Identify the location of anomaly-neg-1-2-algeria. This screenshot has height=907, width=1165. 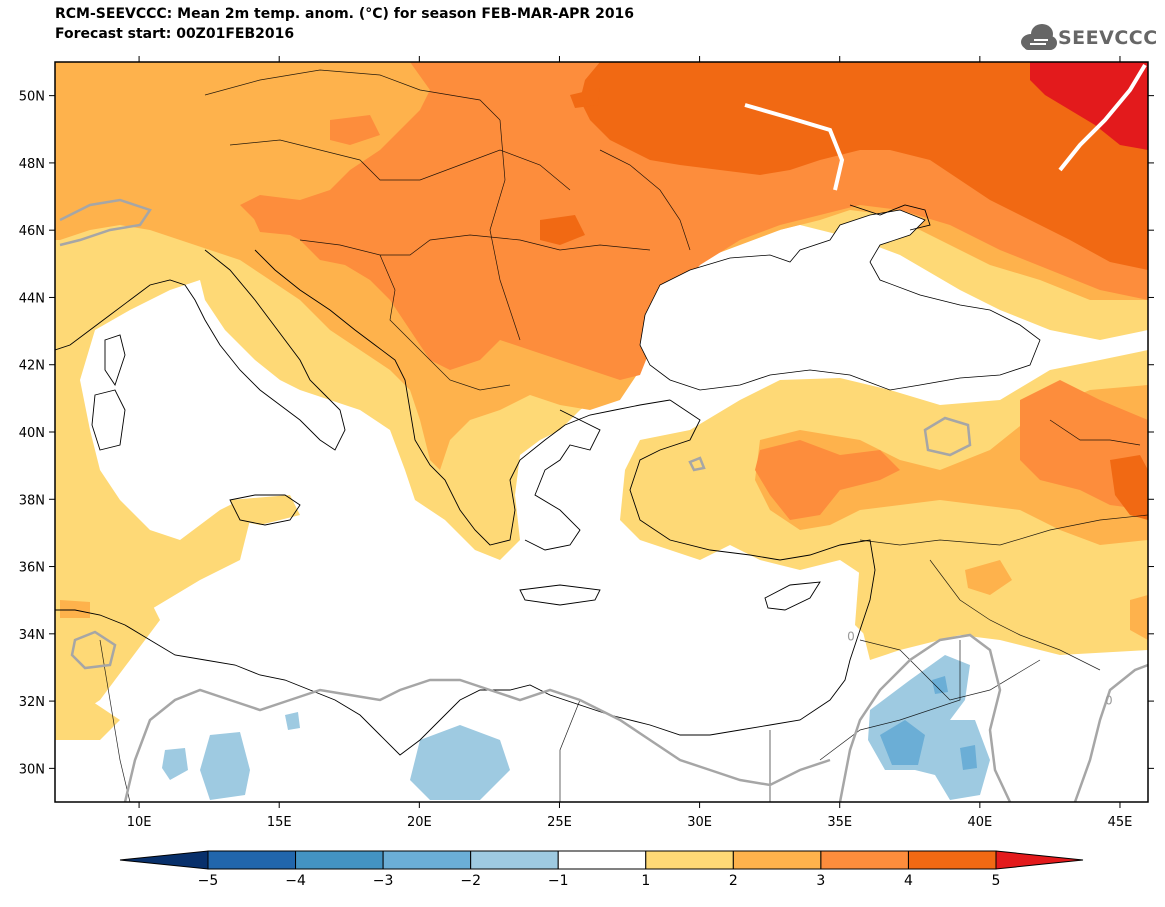
(175, 764).